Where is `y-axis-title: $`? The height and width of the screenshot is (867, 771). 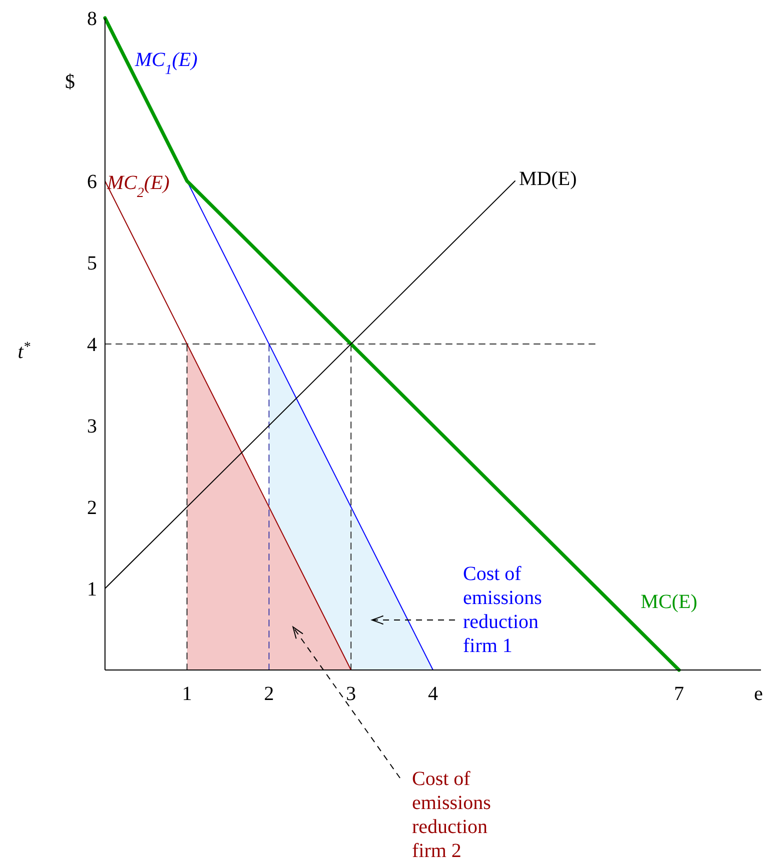
y-axis-title: $ is located at coordinates (70, 82).